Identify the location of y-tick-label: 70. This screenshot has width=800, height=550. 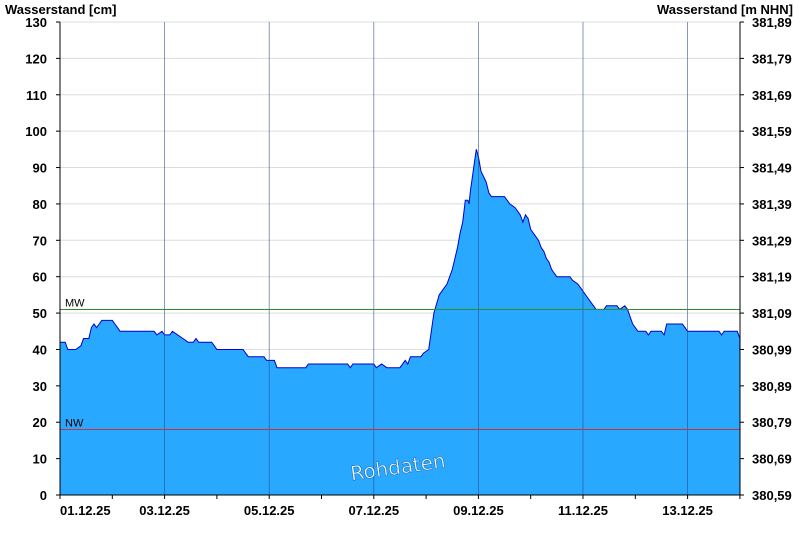
(40, 240).